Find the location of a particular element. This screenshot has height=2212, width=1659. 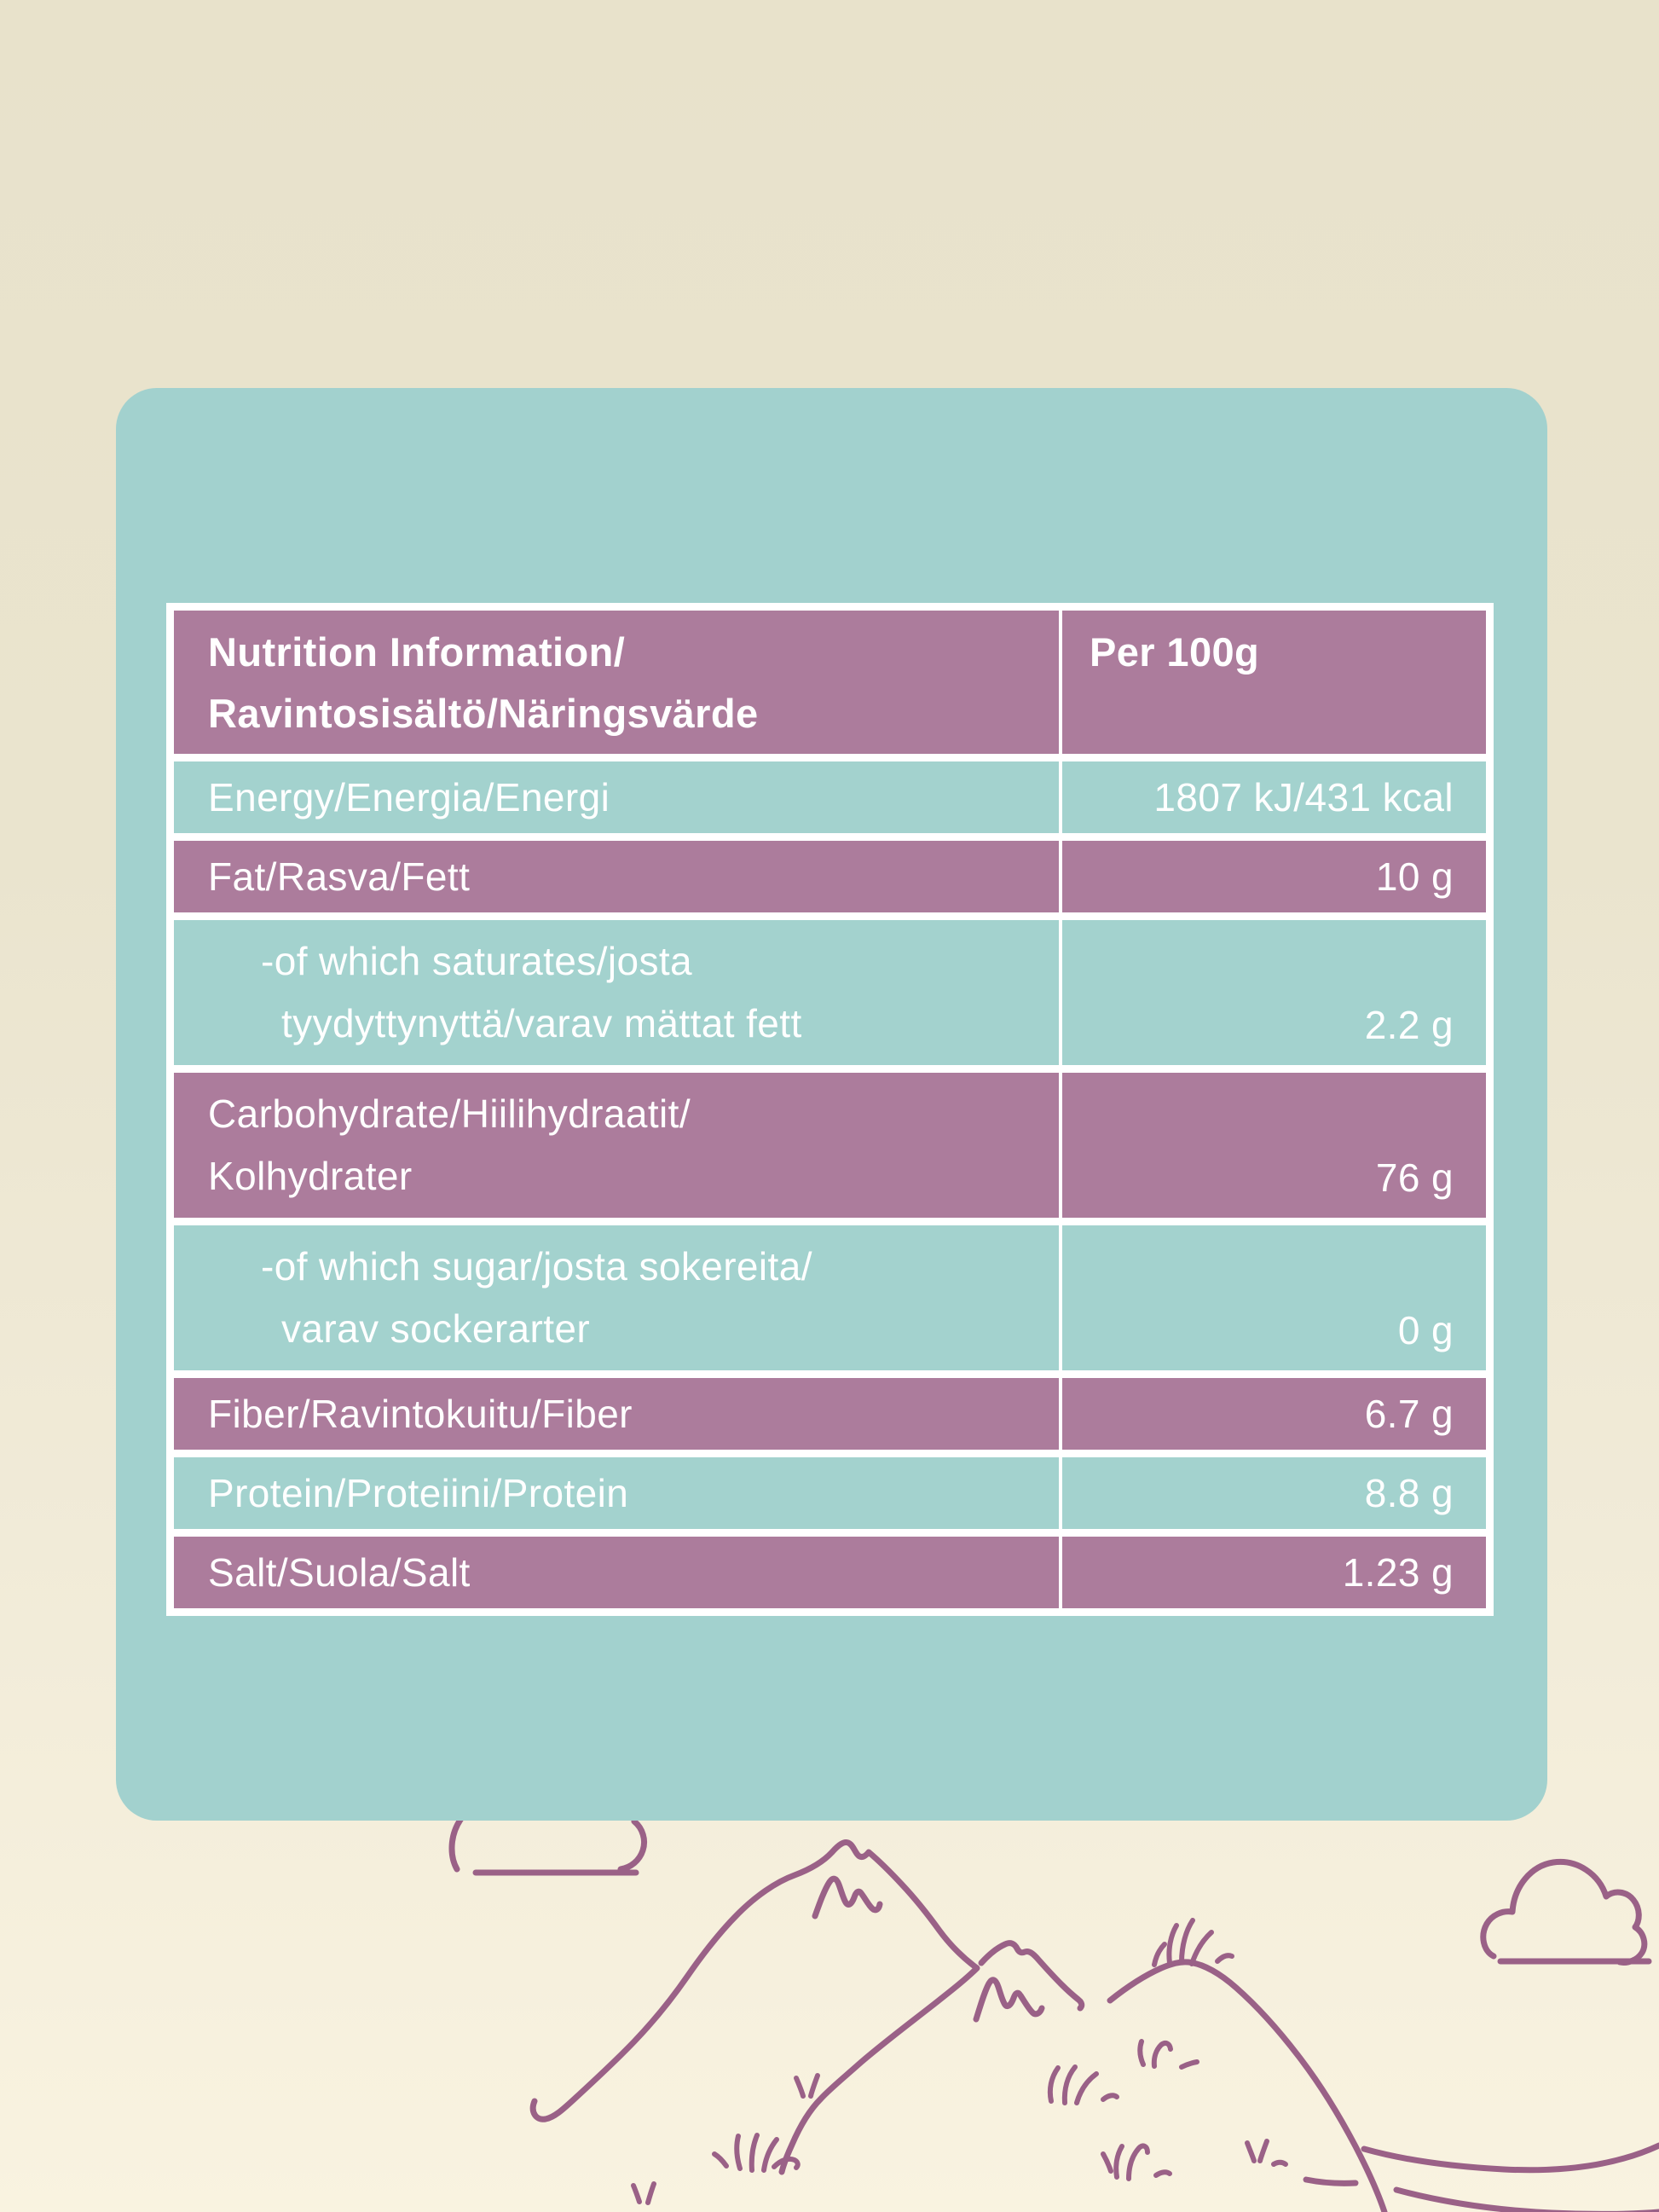

row-label: Fat/Rasva/Fett is located at coordinates (340, 876).